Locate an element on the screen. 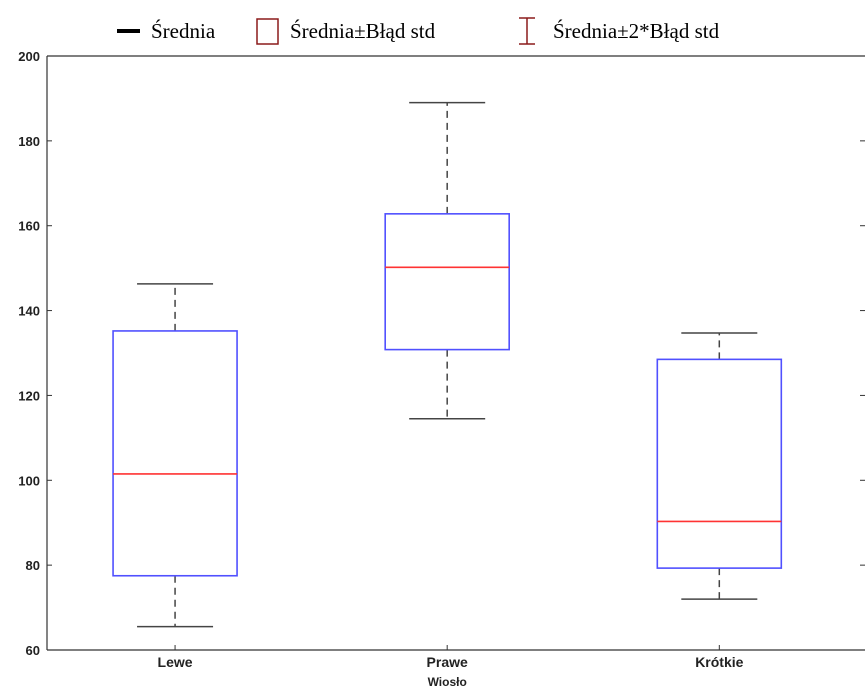  y-tick-label: 100 is located at coordinates (29, 480).